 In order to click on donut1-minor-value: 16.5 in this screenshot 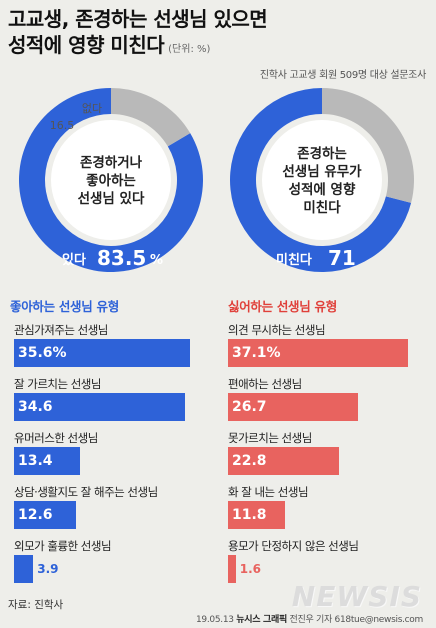, I will do `click(62, 125)`.